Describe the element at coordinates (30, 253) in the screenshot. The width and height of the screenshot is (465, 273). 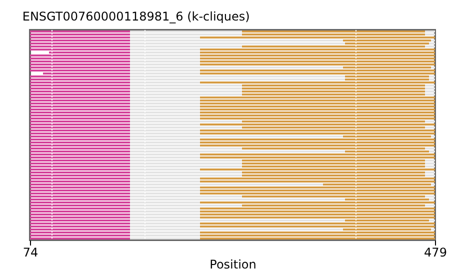
I see `x-tick-label: 74` at that location.